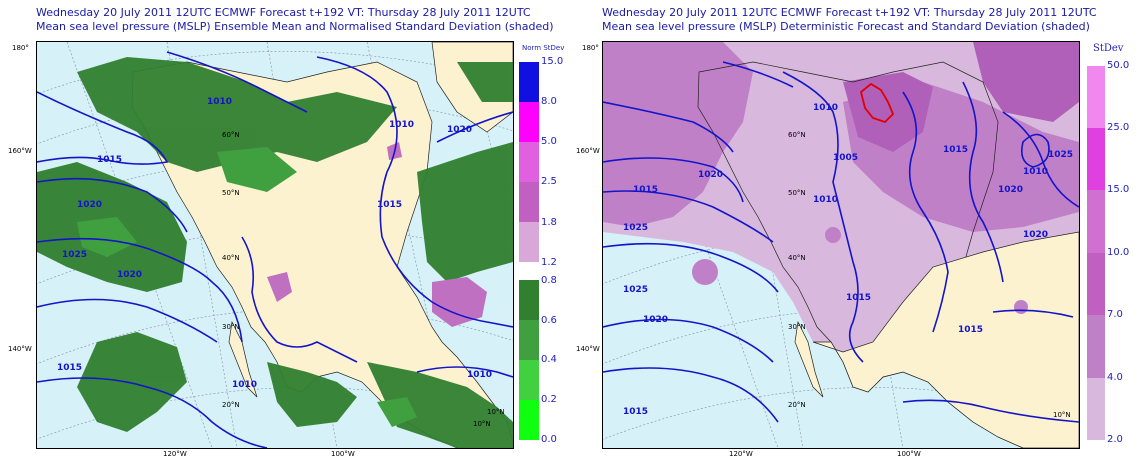  Describe the element at coordinates (549, 359) in the screenshot. I see `left-colorbar-label: 0.4` at that location.